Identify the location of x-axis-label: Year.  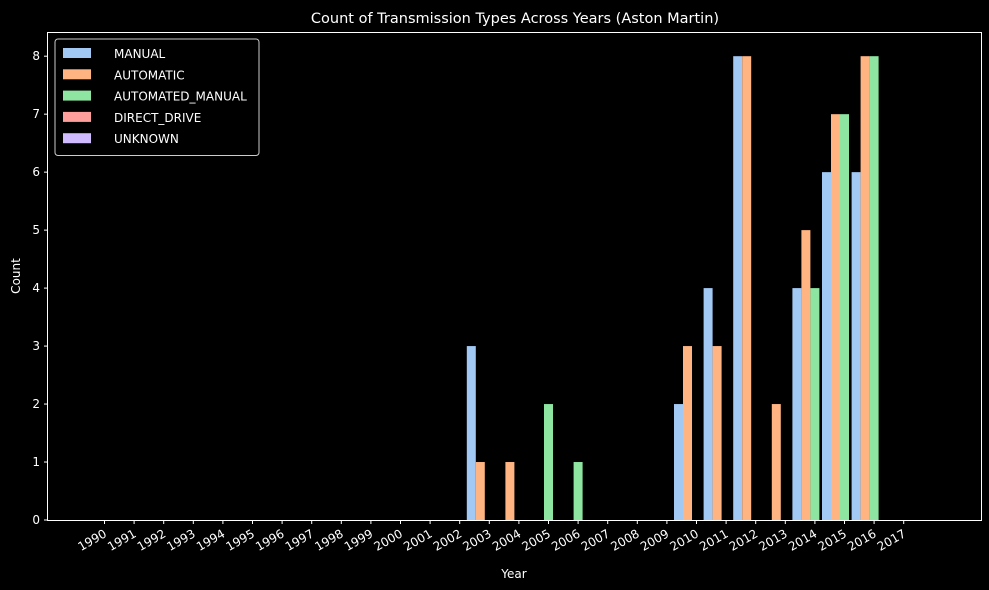
(513, 574).